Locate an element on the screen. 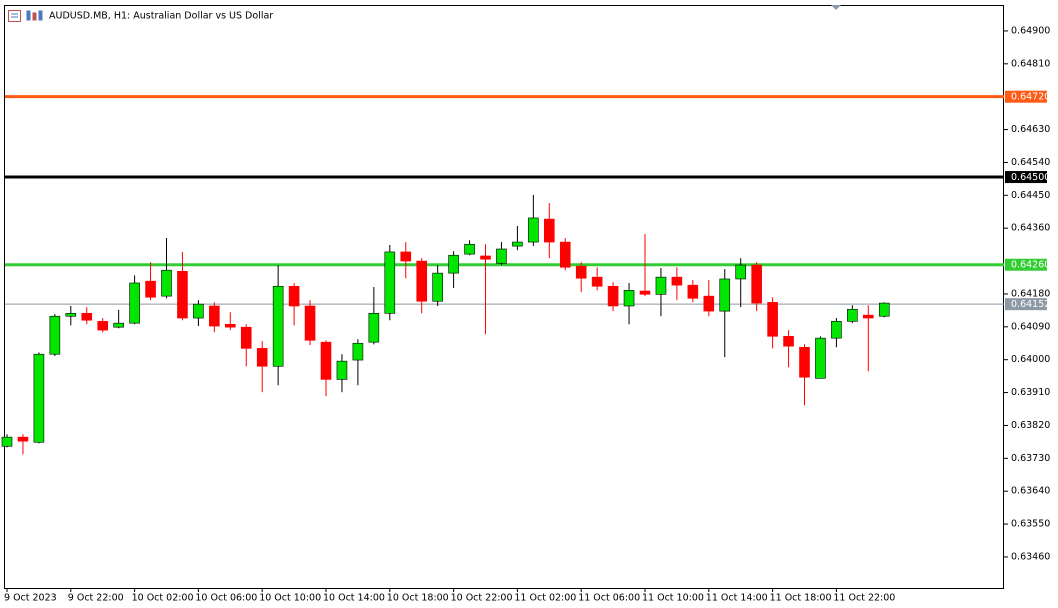  x-tick-label: 10 Oct 10:00 is located at coordinates (290, 598).